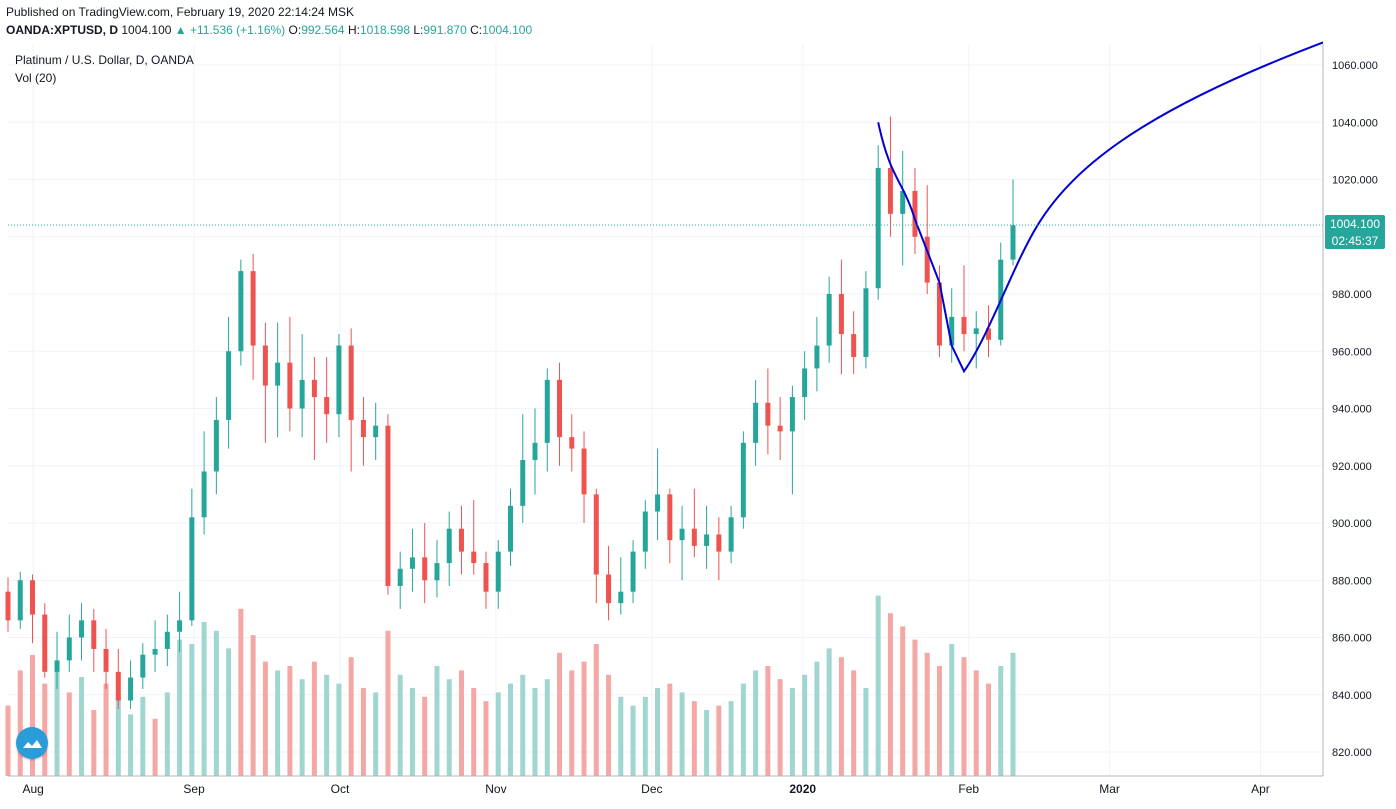  I want to click on price-tick-label: 1020.000, so click(1355, 181).